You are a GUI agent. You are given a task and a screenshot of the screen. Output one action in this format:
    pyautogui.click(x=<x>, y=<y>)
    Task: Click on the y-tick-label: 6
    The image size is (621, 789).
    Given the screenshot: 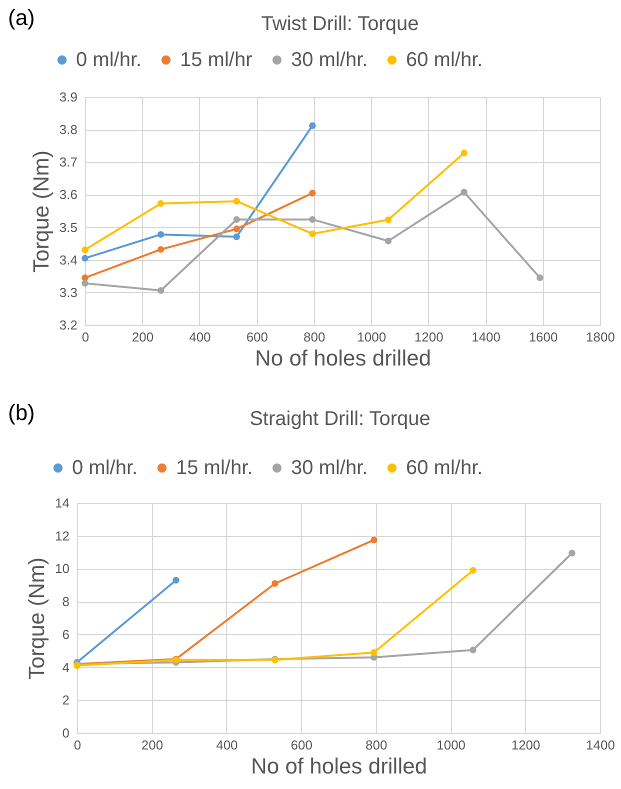 What is the action you would take?
    pyautogui.click(x=66, y=634)
    